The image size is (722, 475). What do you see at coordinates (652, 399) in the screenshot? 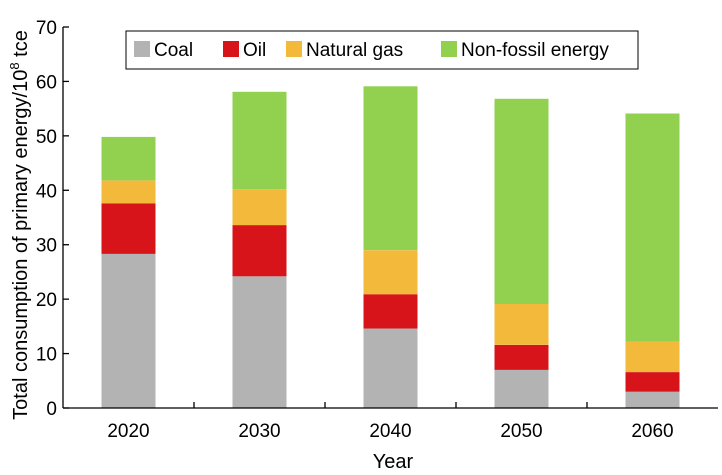
I see `bar-coal-2060` at bounding box center [652, 399].